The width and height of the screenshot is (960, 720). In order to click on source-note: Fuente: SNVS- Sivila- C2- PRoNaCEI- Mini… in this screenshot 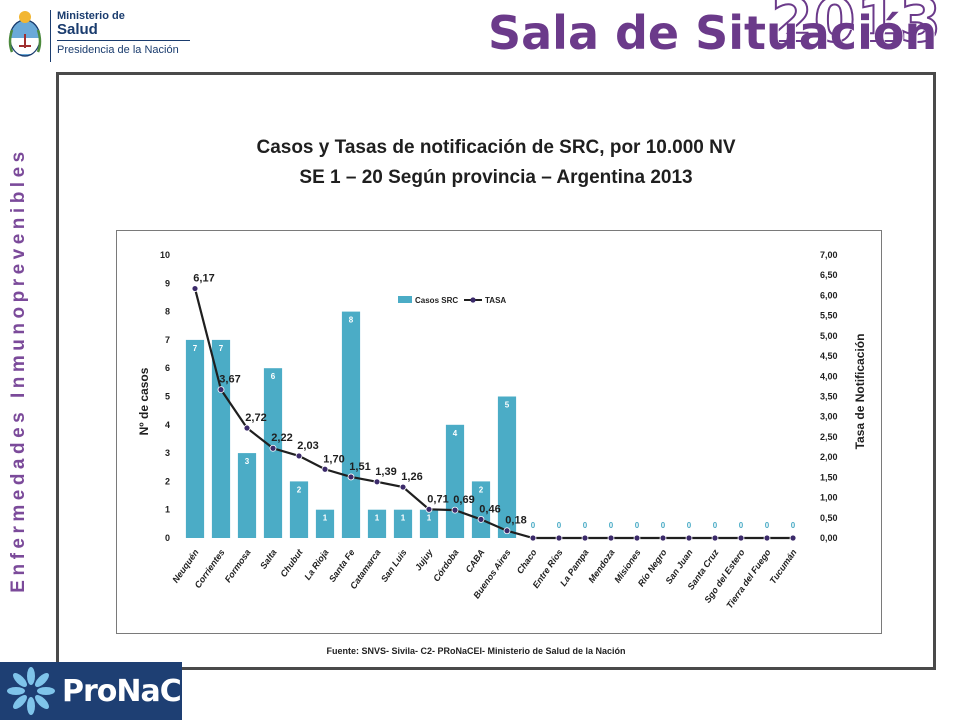, I will do `click(476, 651)`.